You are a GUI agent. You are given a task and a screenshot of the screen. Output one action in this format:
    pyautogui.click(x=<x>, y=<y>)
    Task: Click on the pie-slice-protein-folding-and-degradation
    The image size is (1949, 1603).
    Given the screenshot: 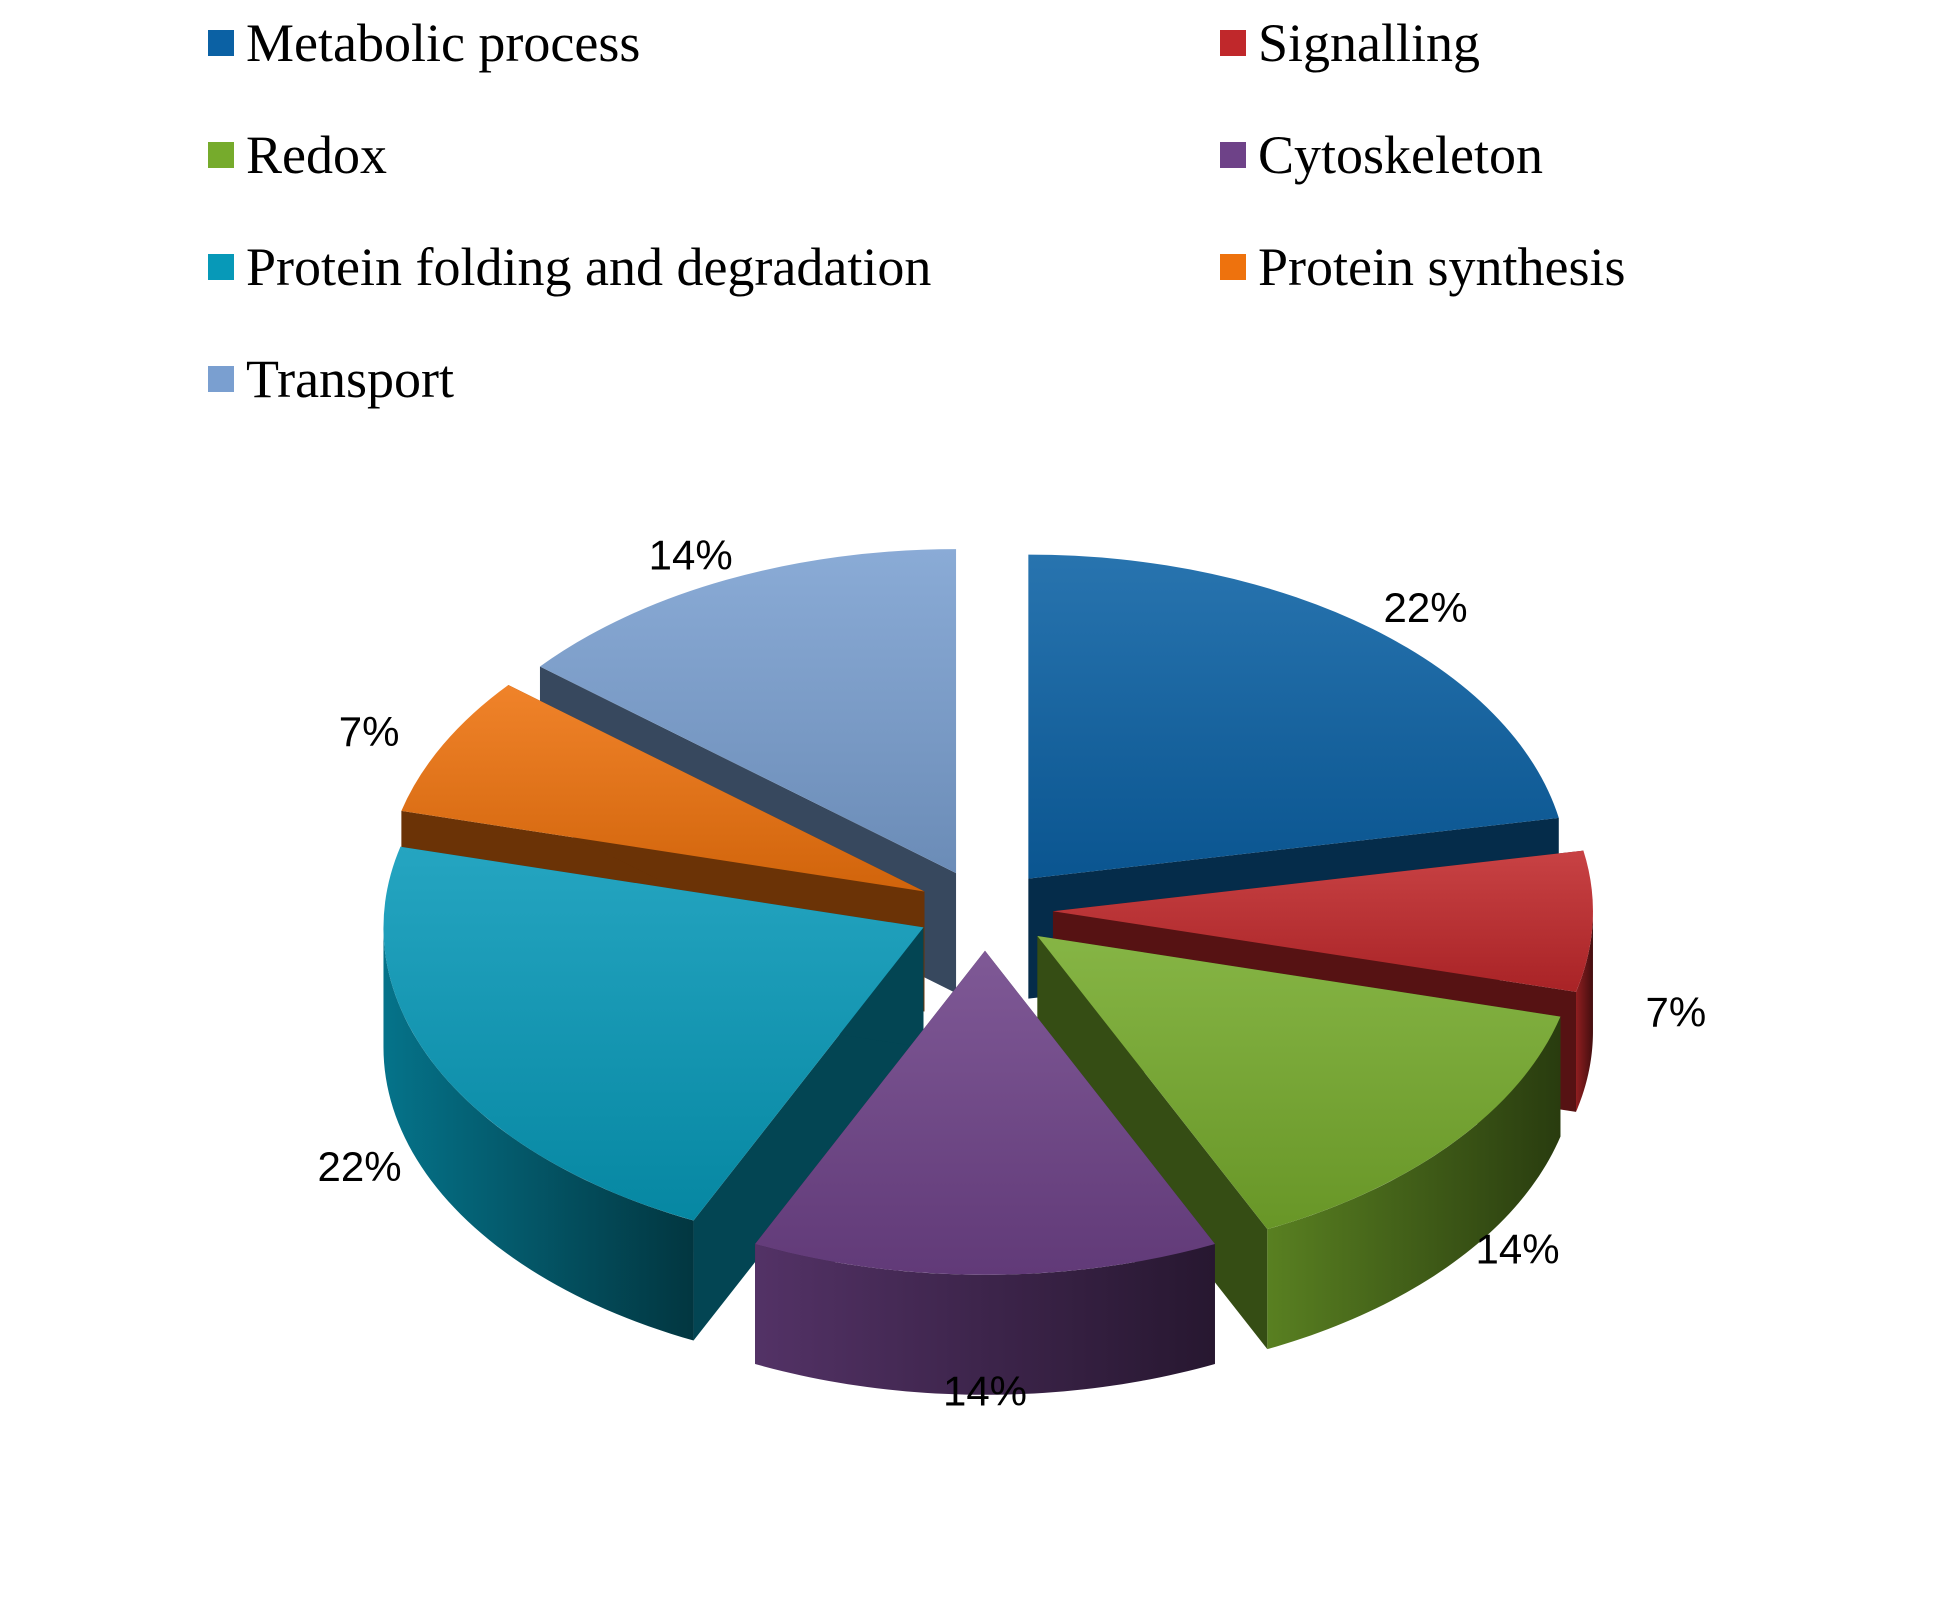 What is the action you would take?
    pyautogui.click(x=653, y=1093)
    